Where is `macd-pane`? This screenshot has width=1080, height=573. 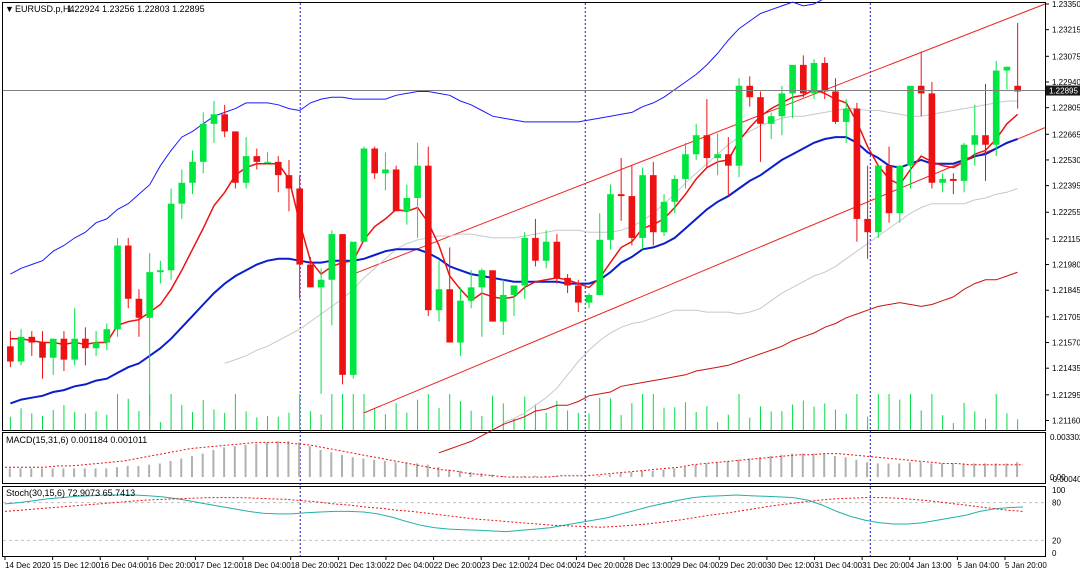 macd-pane is located at coordinates (524, 458).